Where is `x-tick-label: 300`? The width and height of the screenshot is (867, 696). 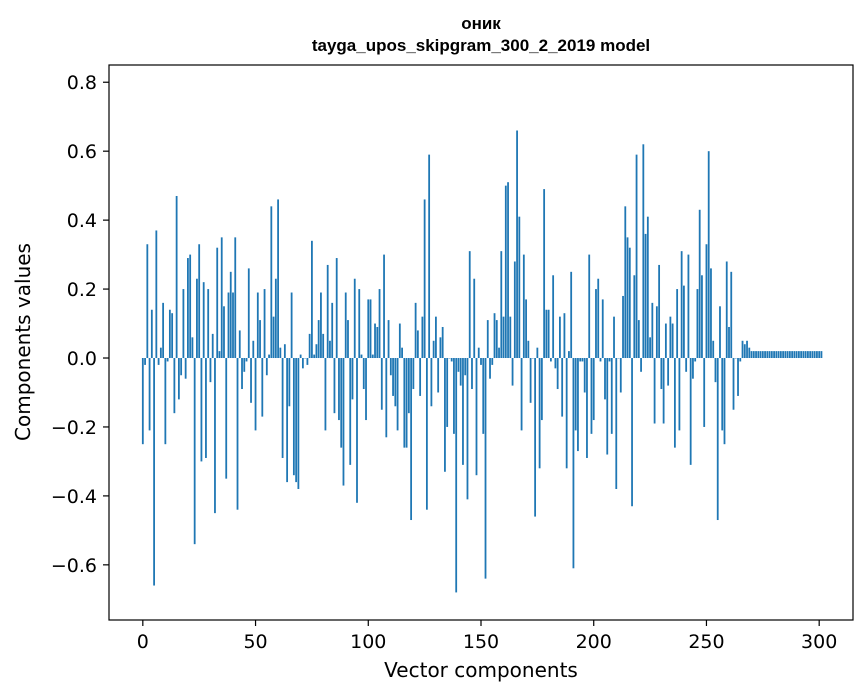 x-tick-label: 300 is located at coordinates (819, 642).